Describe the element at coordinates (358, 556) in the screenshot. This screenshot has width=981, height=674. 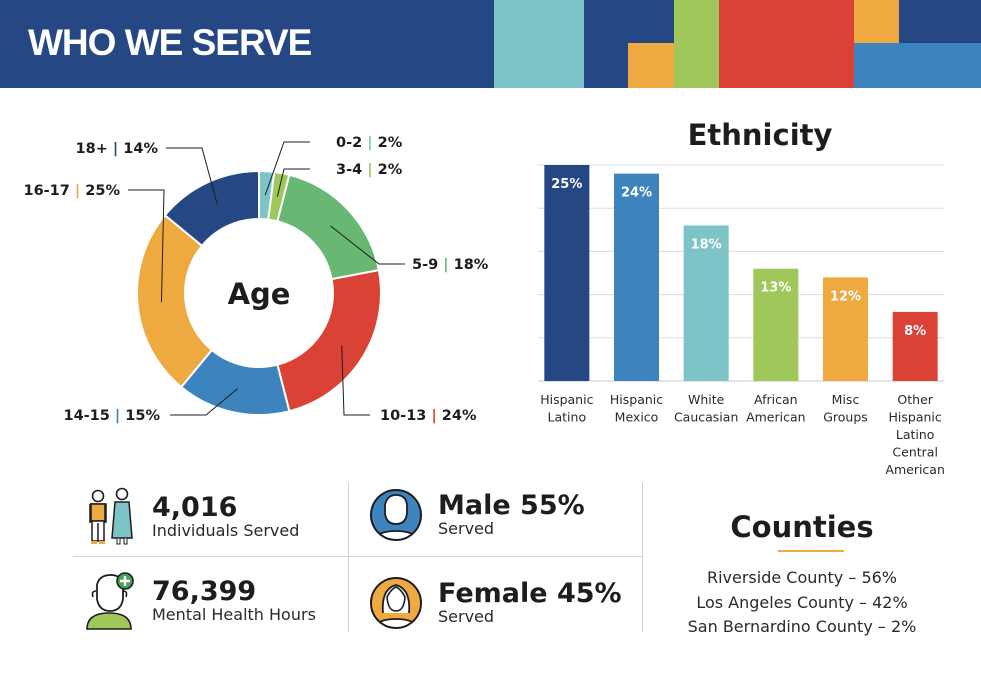
I see `stats-divider-horizontal` at that location.